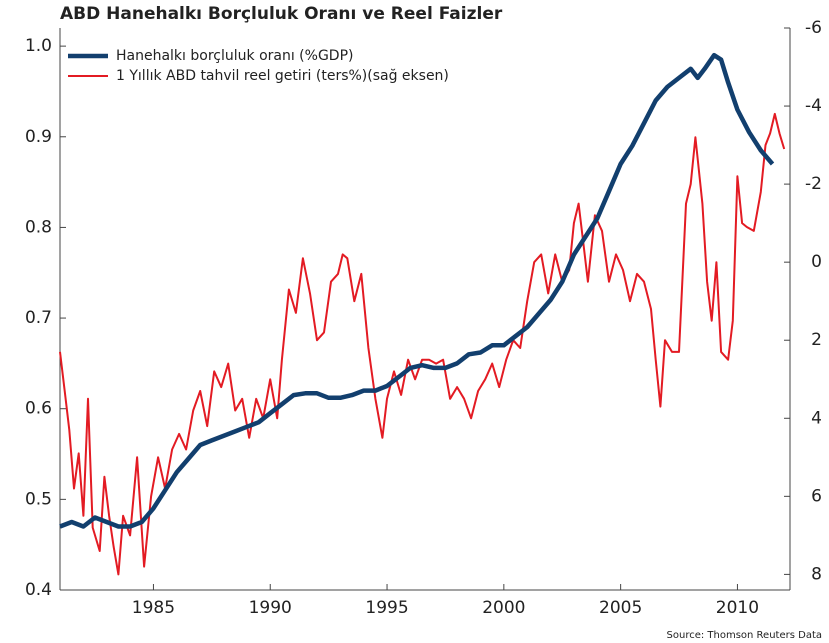  What do you see at coordinates (620, 608) in the screenshot?
I see `x-tick-label: 2005` at bounding box center [620, 608].